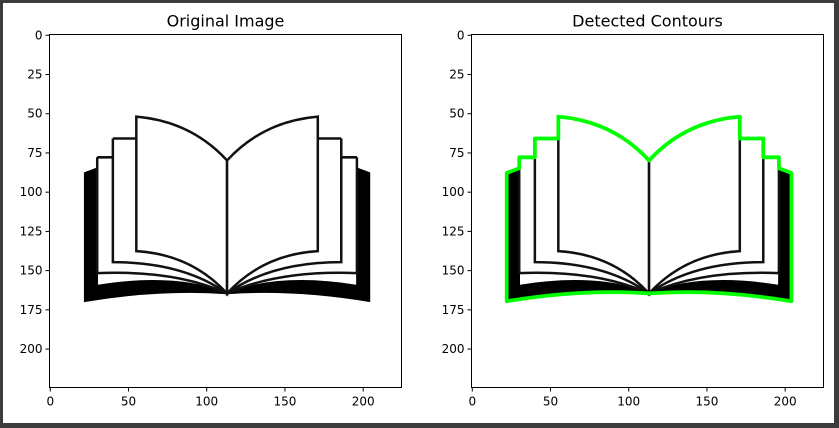 The image size is (839, 428). What do you see at coordinates (226, 21) in the screenshot?
I see `axes-title: Original Image` at bounding box center [226, 21].